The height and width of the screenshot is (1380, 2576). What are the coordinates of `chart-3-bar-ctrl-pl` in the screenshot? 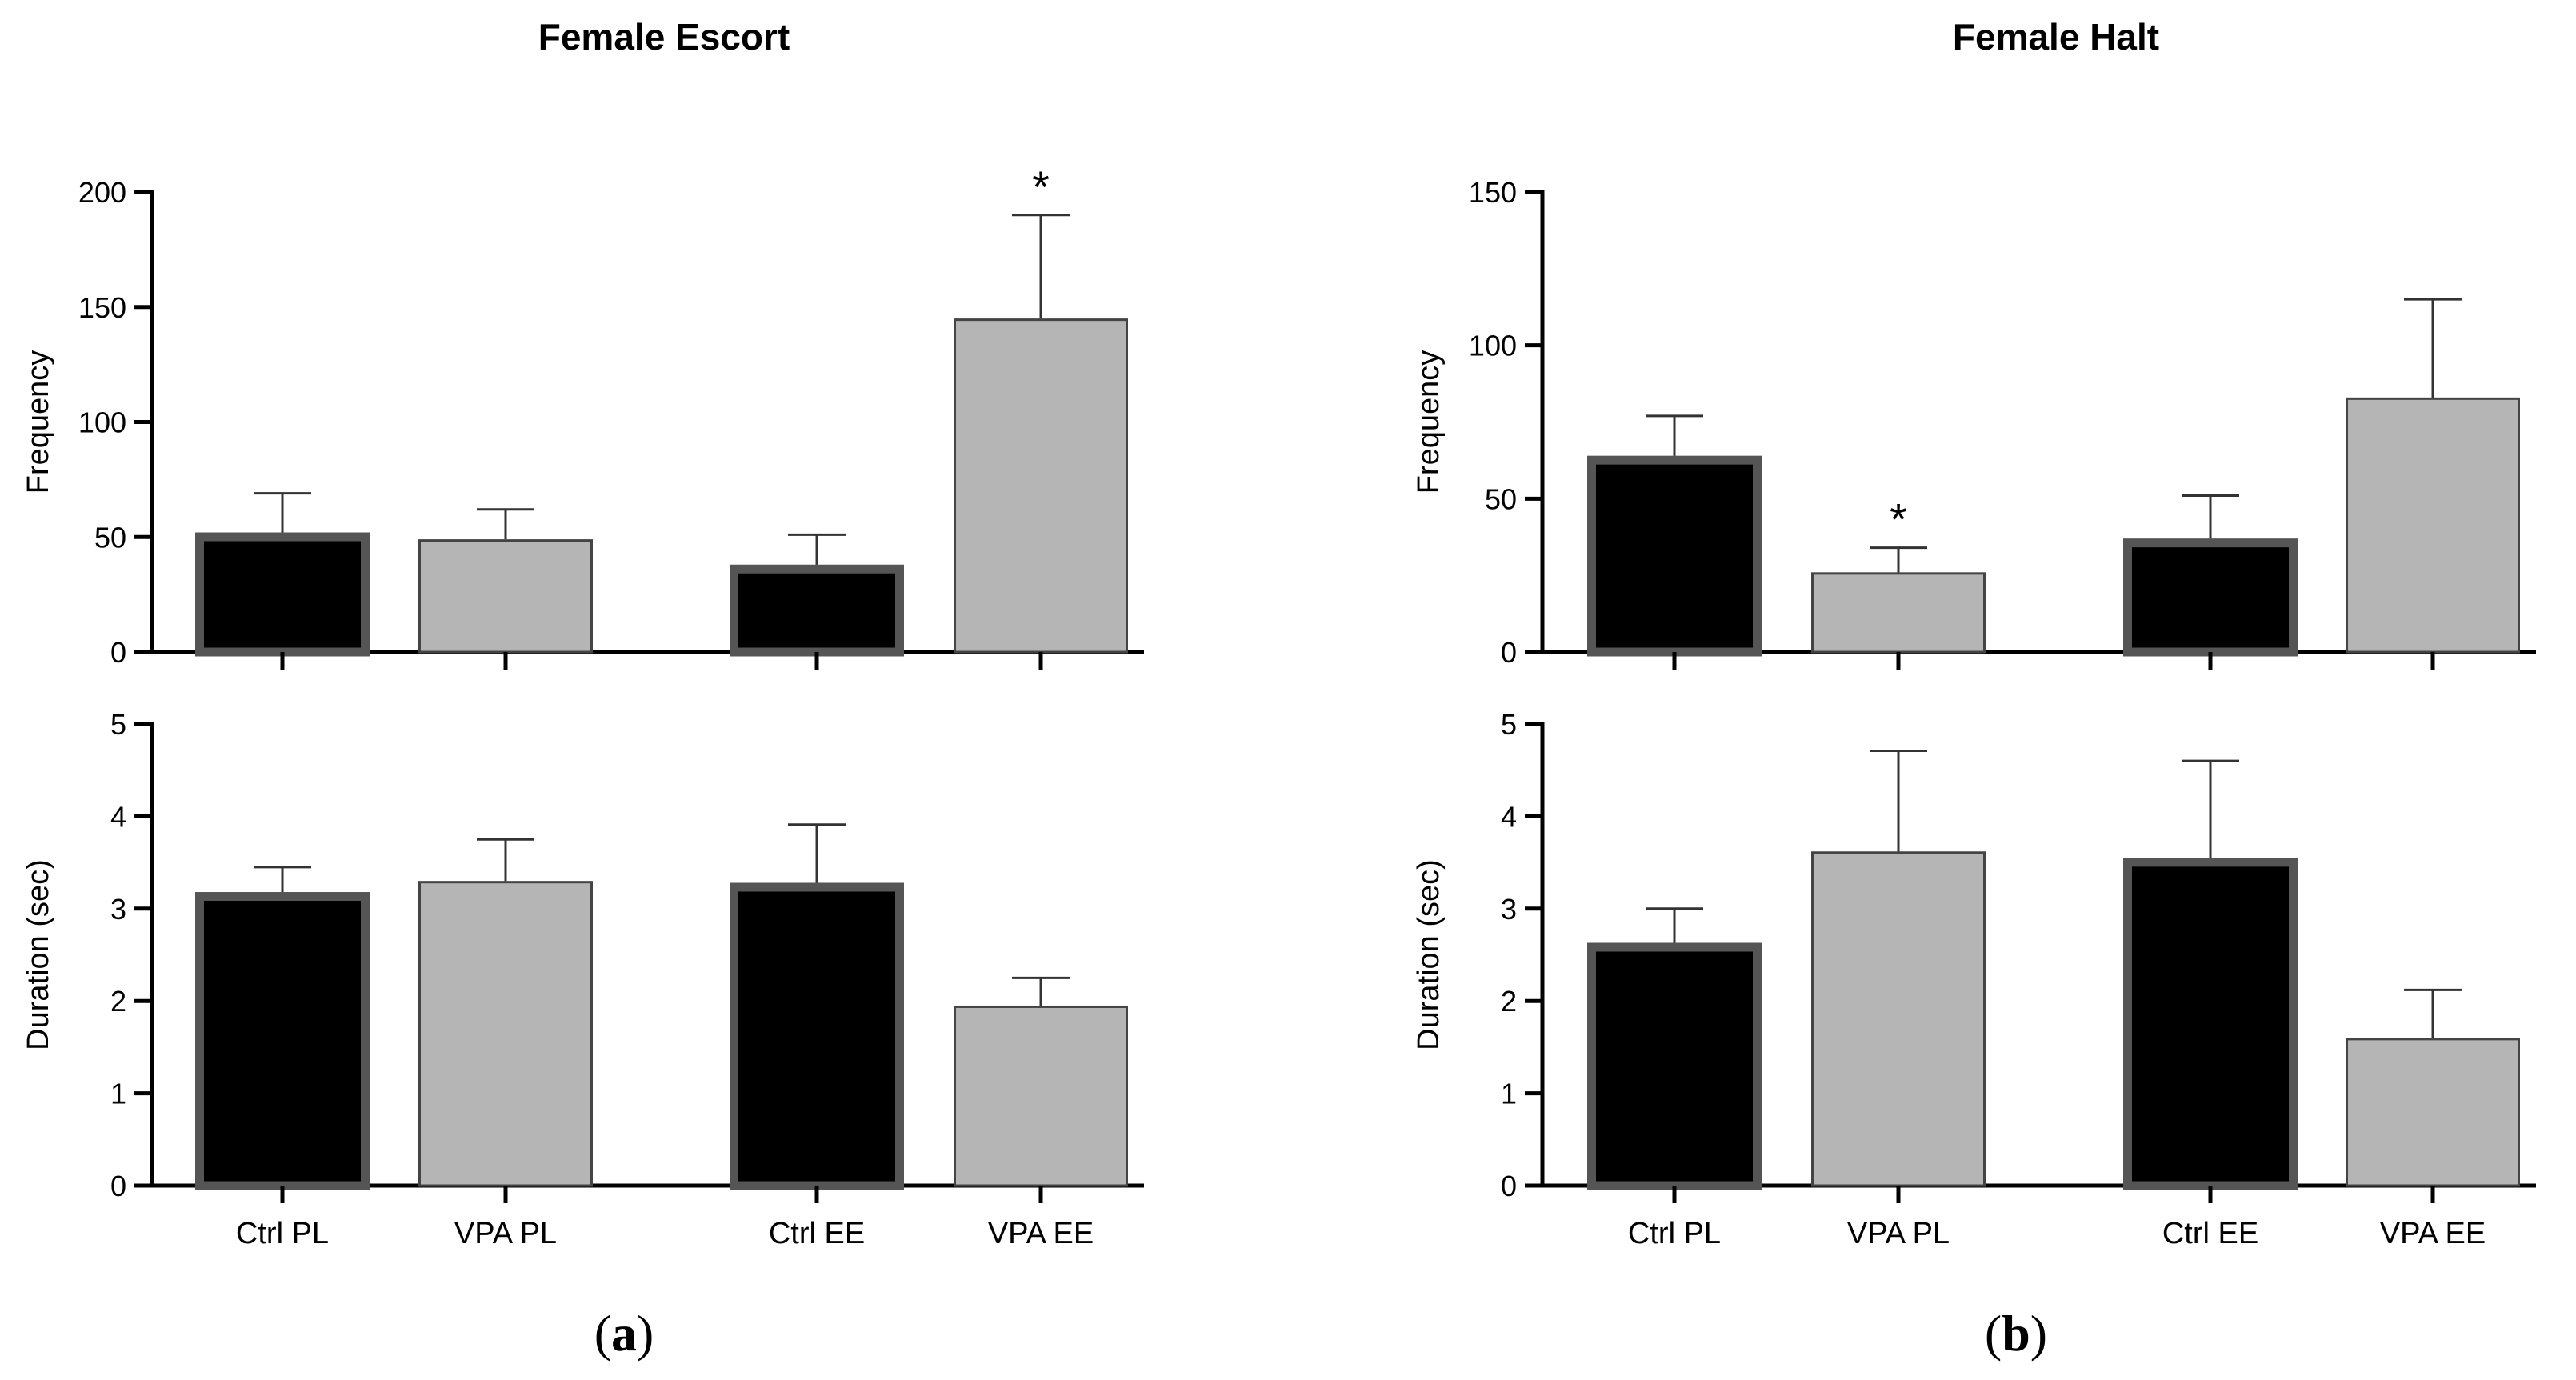 It's located at (1674, 1066).